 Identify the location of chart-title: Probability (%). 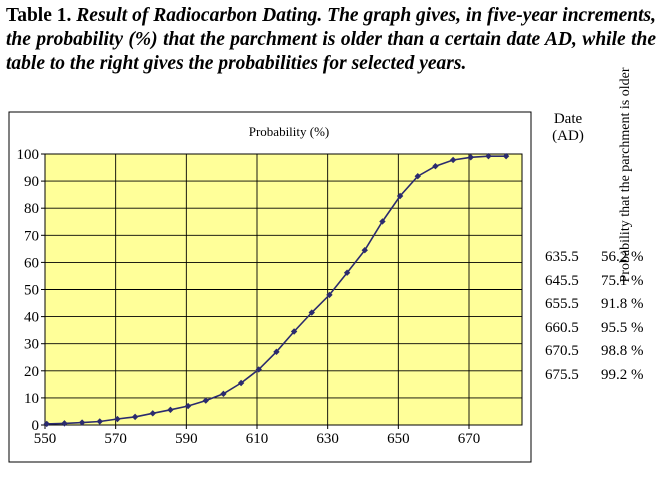
(289, 131).